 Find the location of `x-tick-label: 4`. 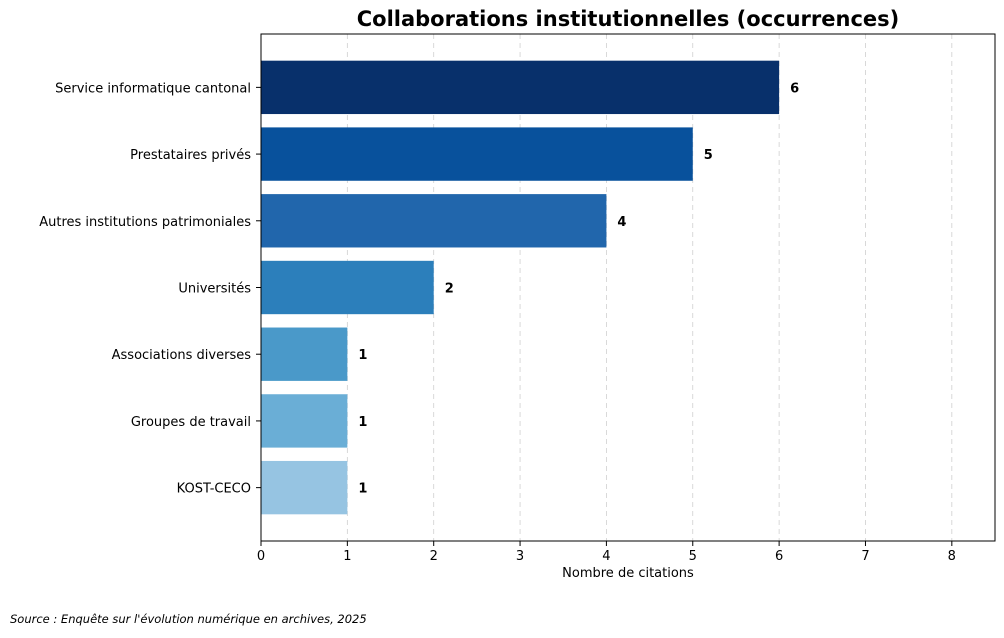

x-tick-label: 4 is located at coordinates (606, 556).